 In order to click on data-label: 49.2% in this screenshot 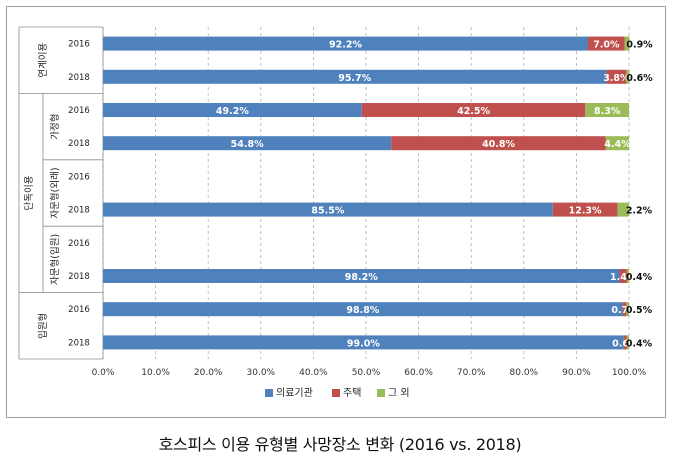, I will do `click(232, 111)`.